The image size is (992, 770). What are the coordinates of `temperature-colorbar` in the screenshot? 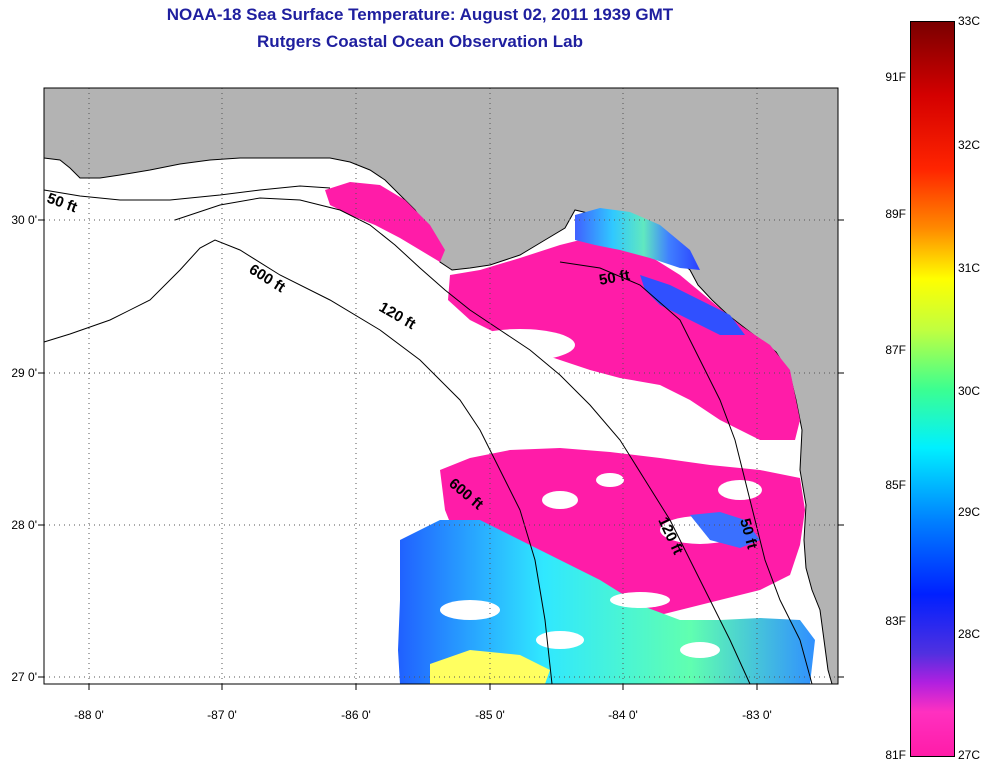 It's located at (932, 389).